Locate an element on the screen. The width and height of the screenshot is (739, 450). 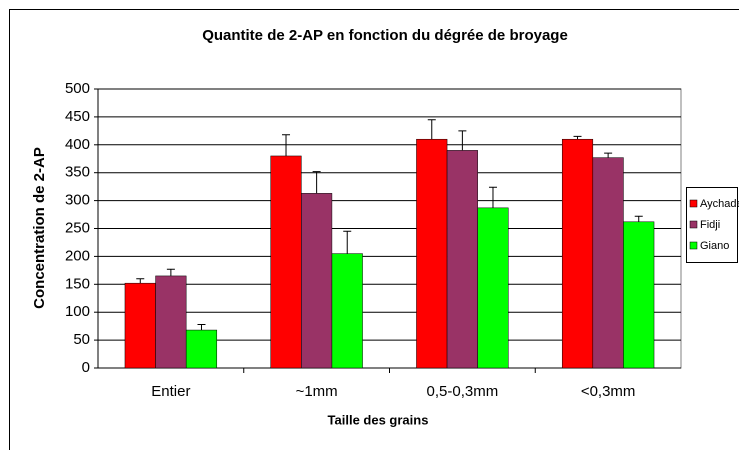
y-tick-label: 500 is located at coordinates (77, 88).